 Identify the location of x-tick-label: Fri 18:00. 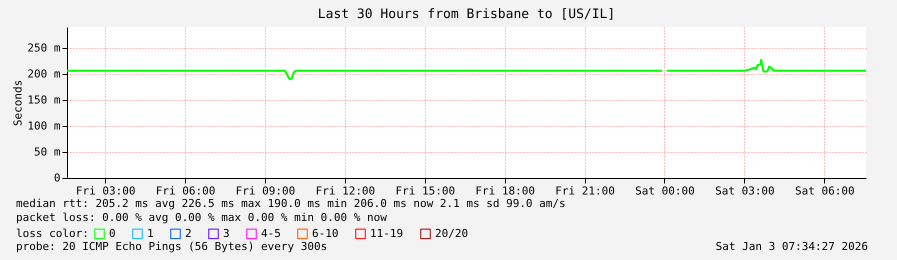
(505, 191).